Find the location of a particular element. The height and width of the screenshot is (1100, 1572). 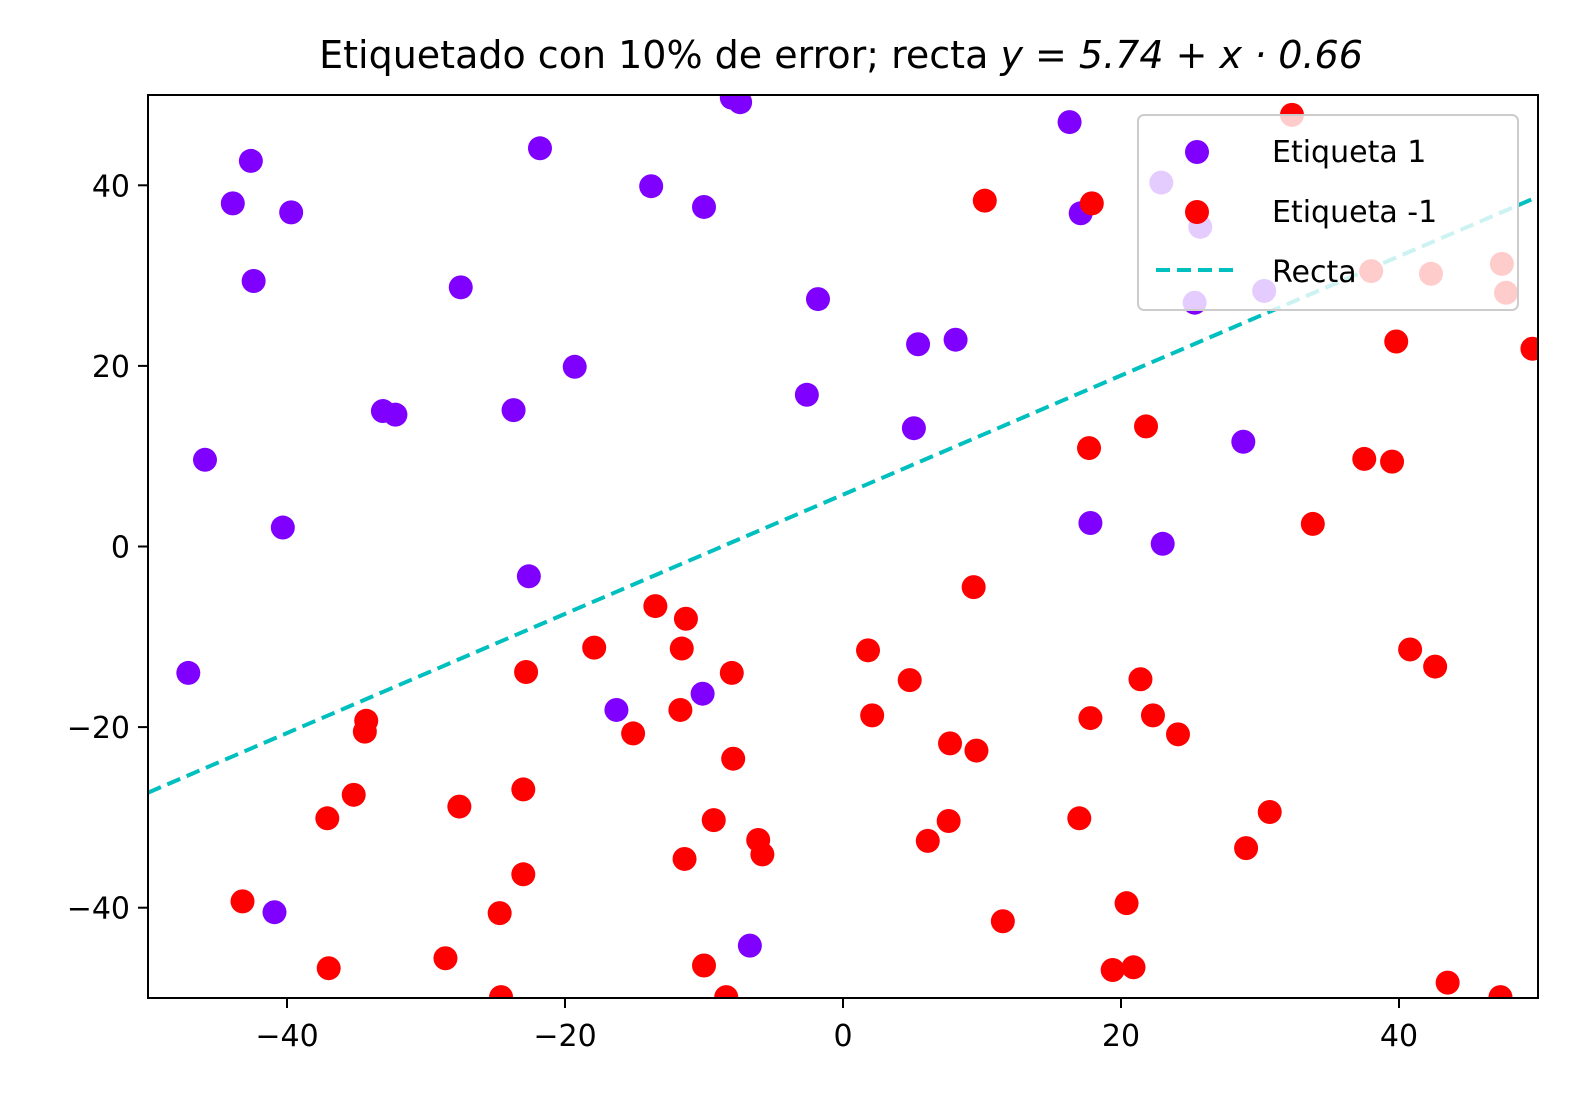

x-tick-label: 40 is located at coordinates (1399, 1036).